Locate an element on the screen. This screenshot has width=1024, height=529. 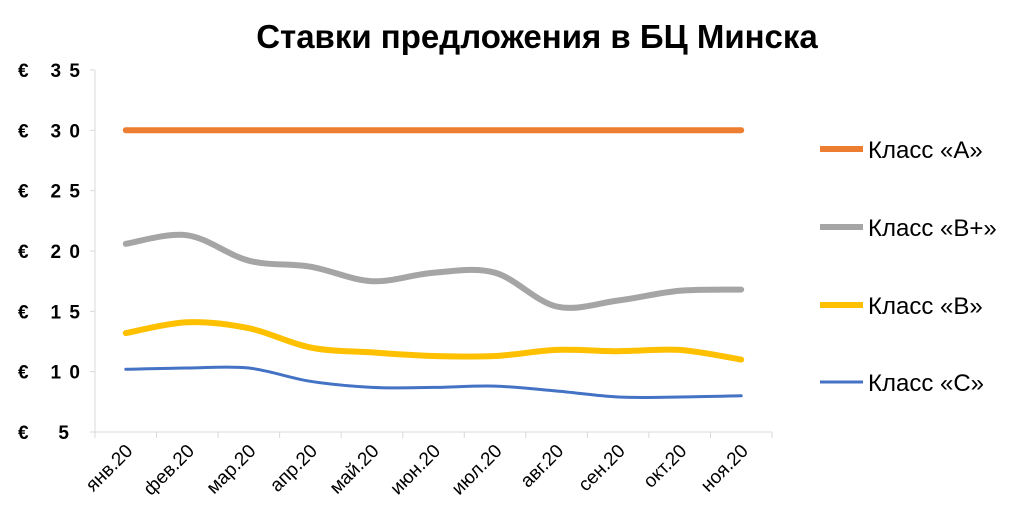
legend-label: Класс «B+» is located at coordinates (932, 228).